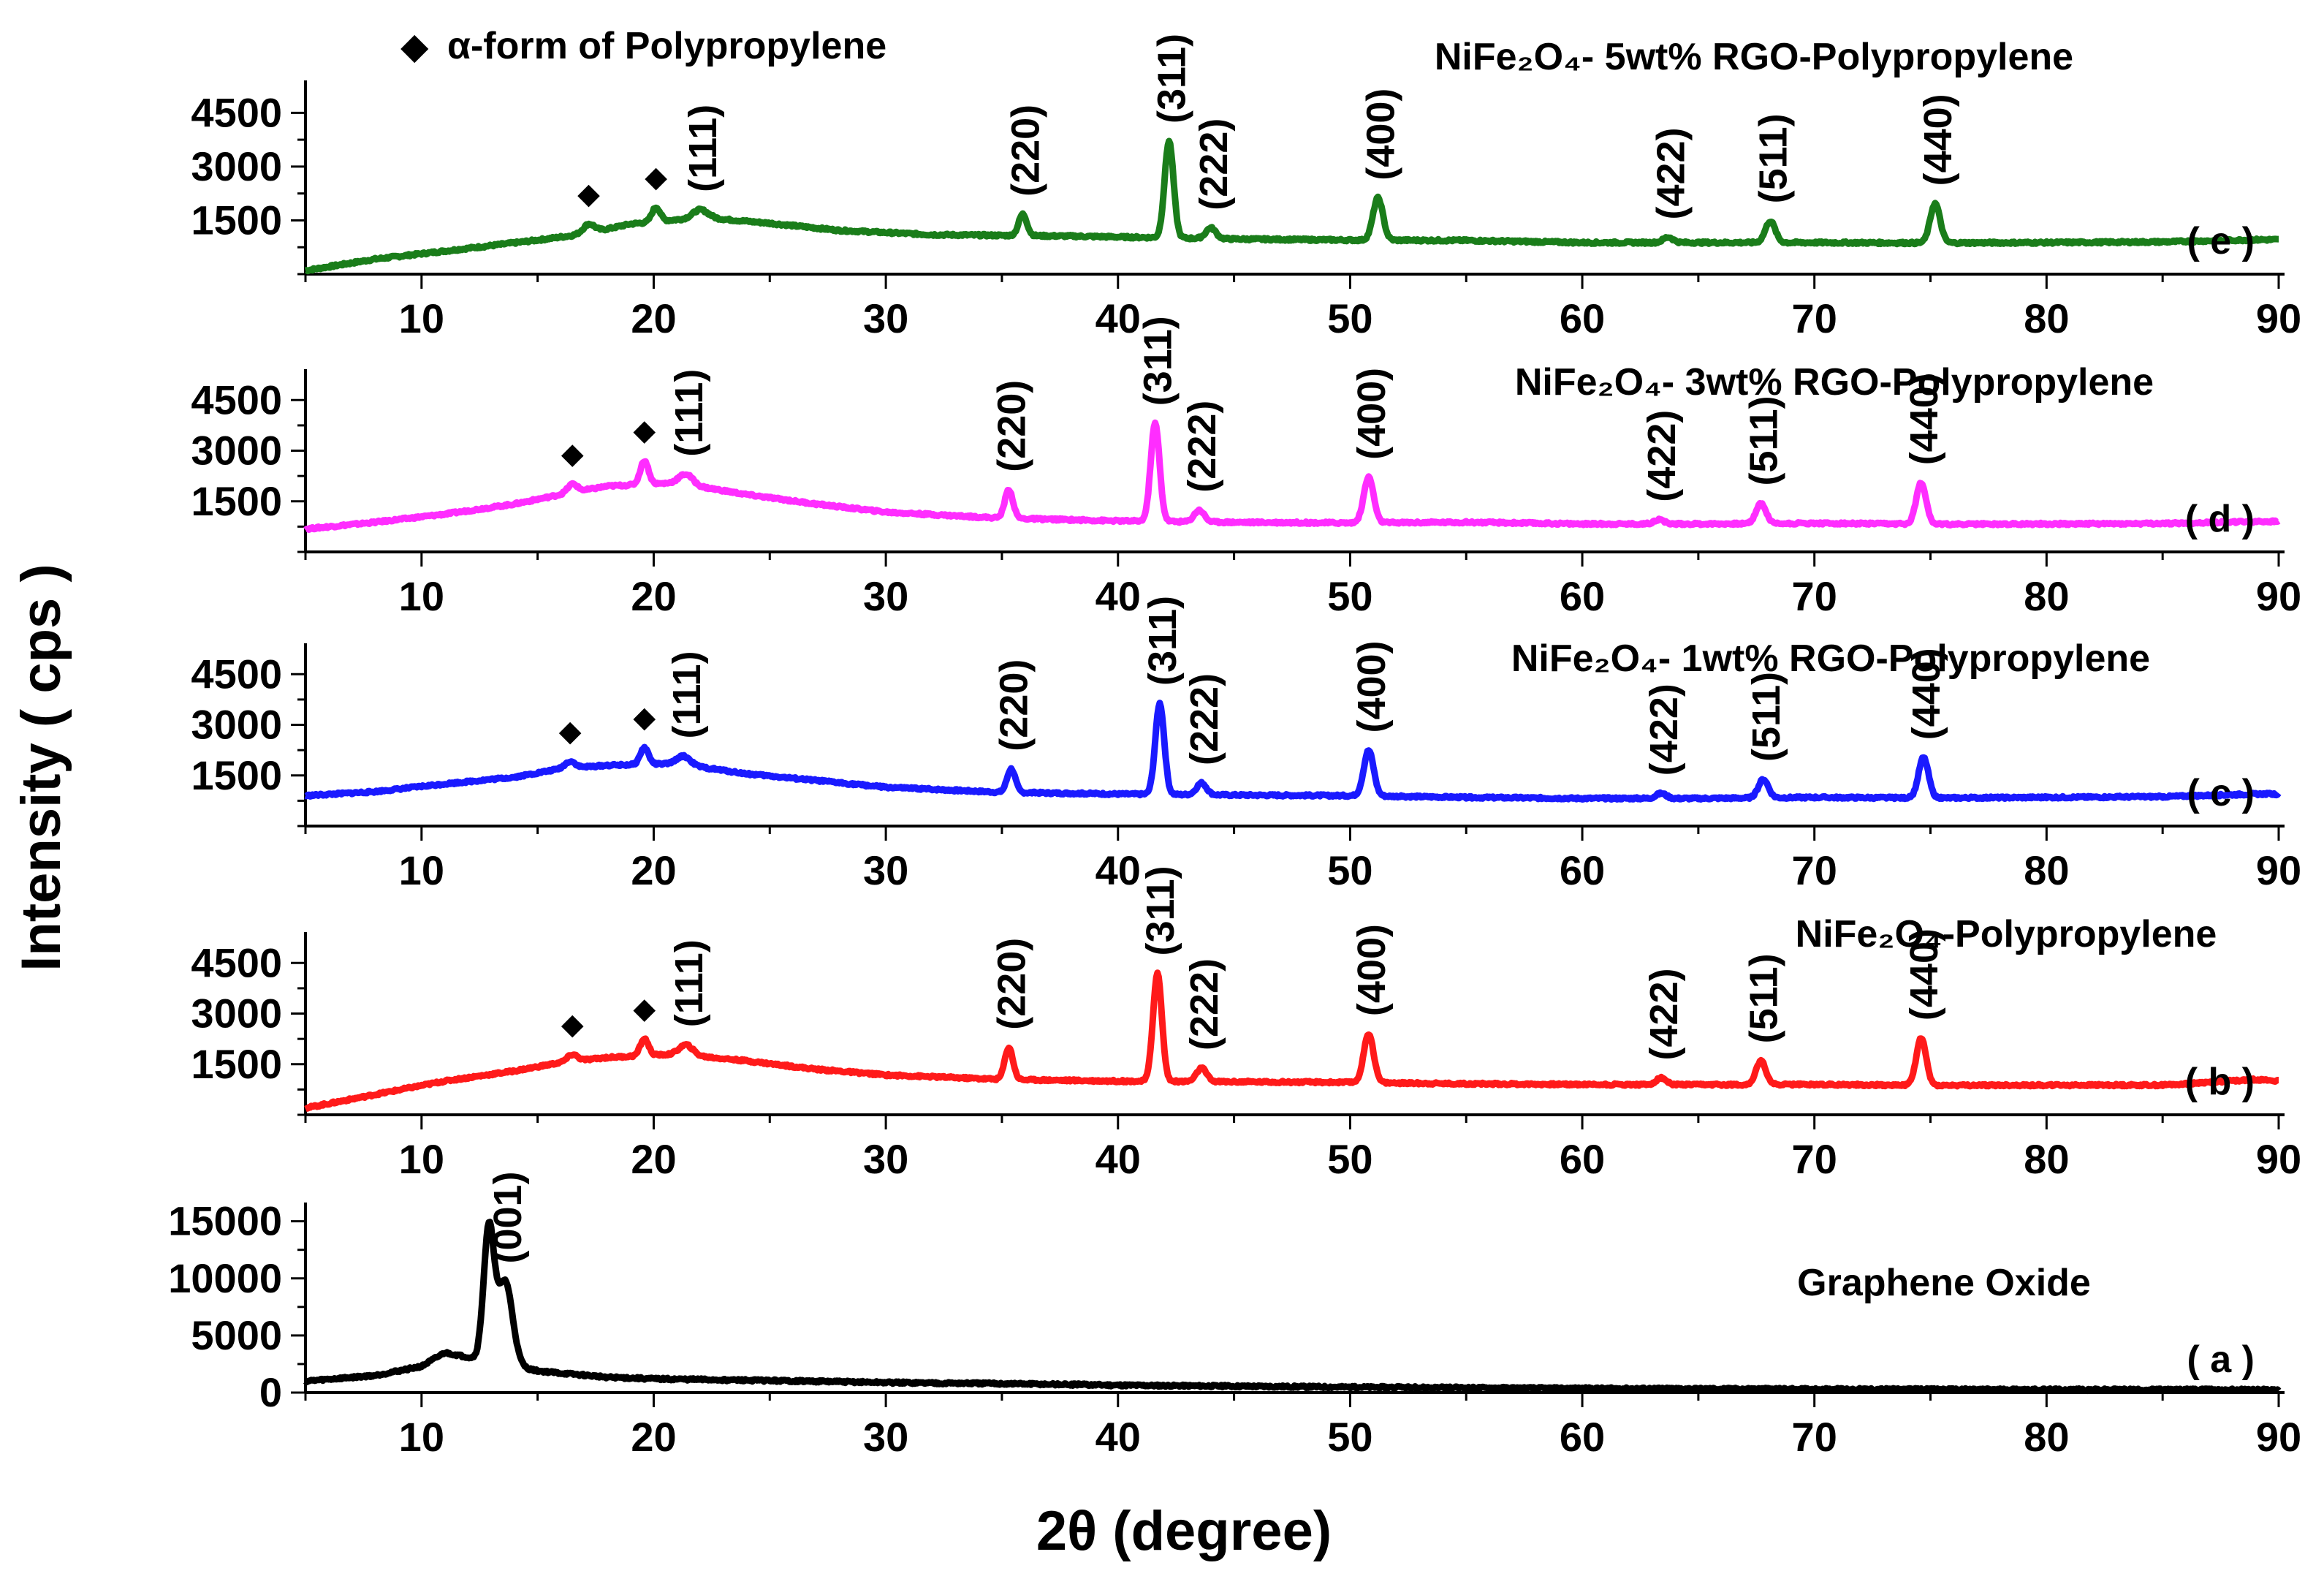 This screenshot has height=1579, width=2324. What do you see at coordinates (508, 1217) in the screenshot?
I see `peak-label: (001)` at bounding box center [508, 1217].